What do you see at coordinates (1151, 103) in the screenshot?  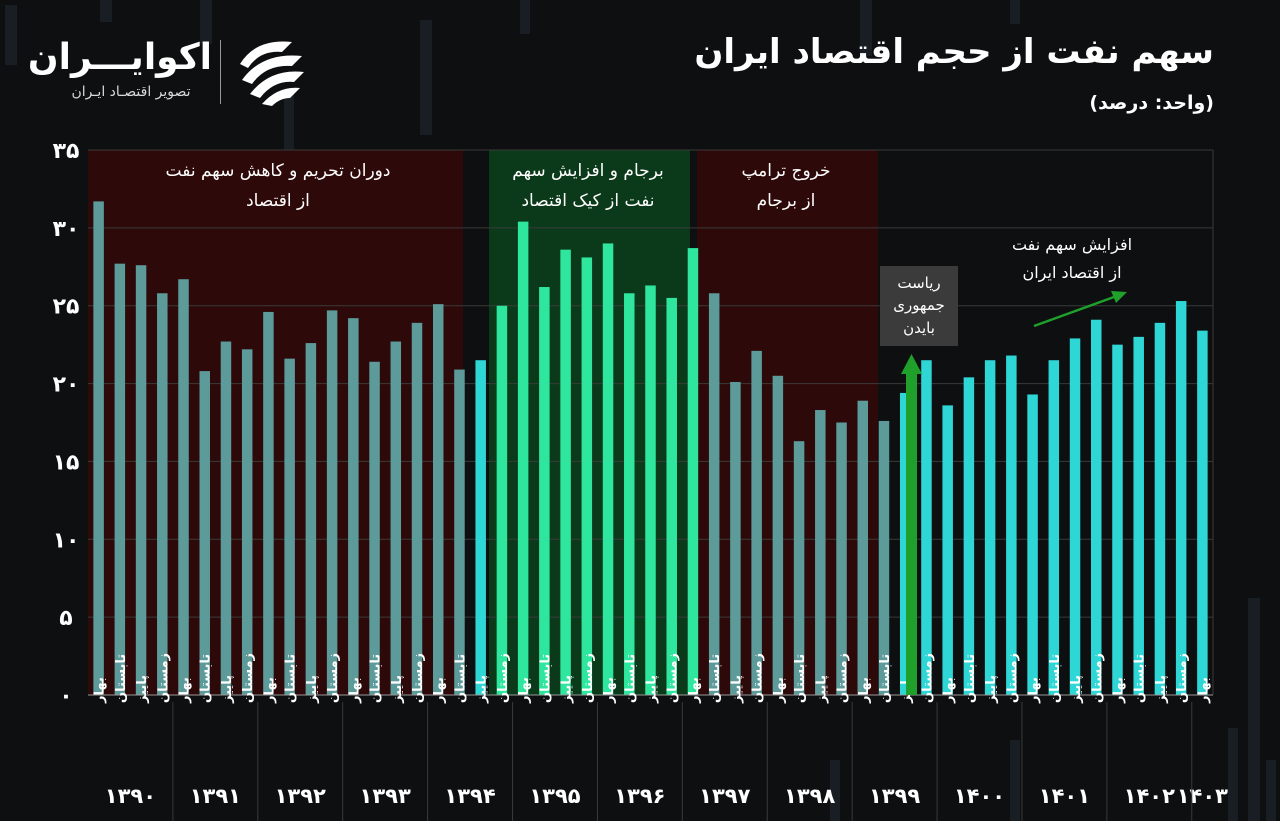 I see `chart-unit: (واحد: درصد)` at bounding box center [1151, 103].